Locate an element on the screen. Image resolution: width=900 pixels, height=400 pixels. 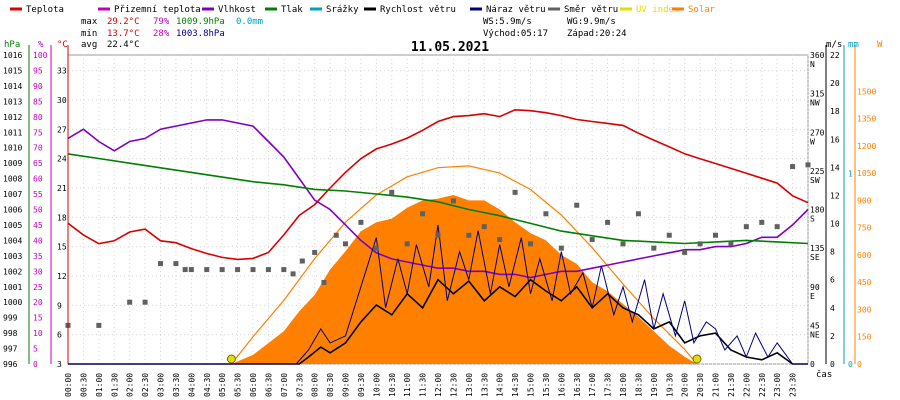
x-tick: 17:00 is located at coordinates (592, 385).